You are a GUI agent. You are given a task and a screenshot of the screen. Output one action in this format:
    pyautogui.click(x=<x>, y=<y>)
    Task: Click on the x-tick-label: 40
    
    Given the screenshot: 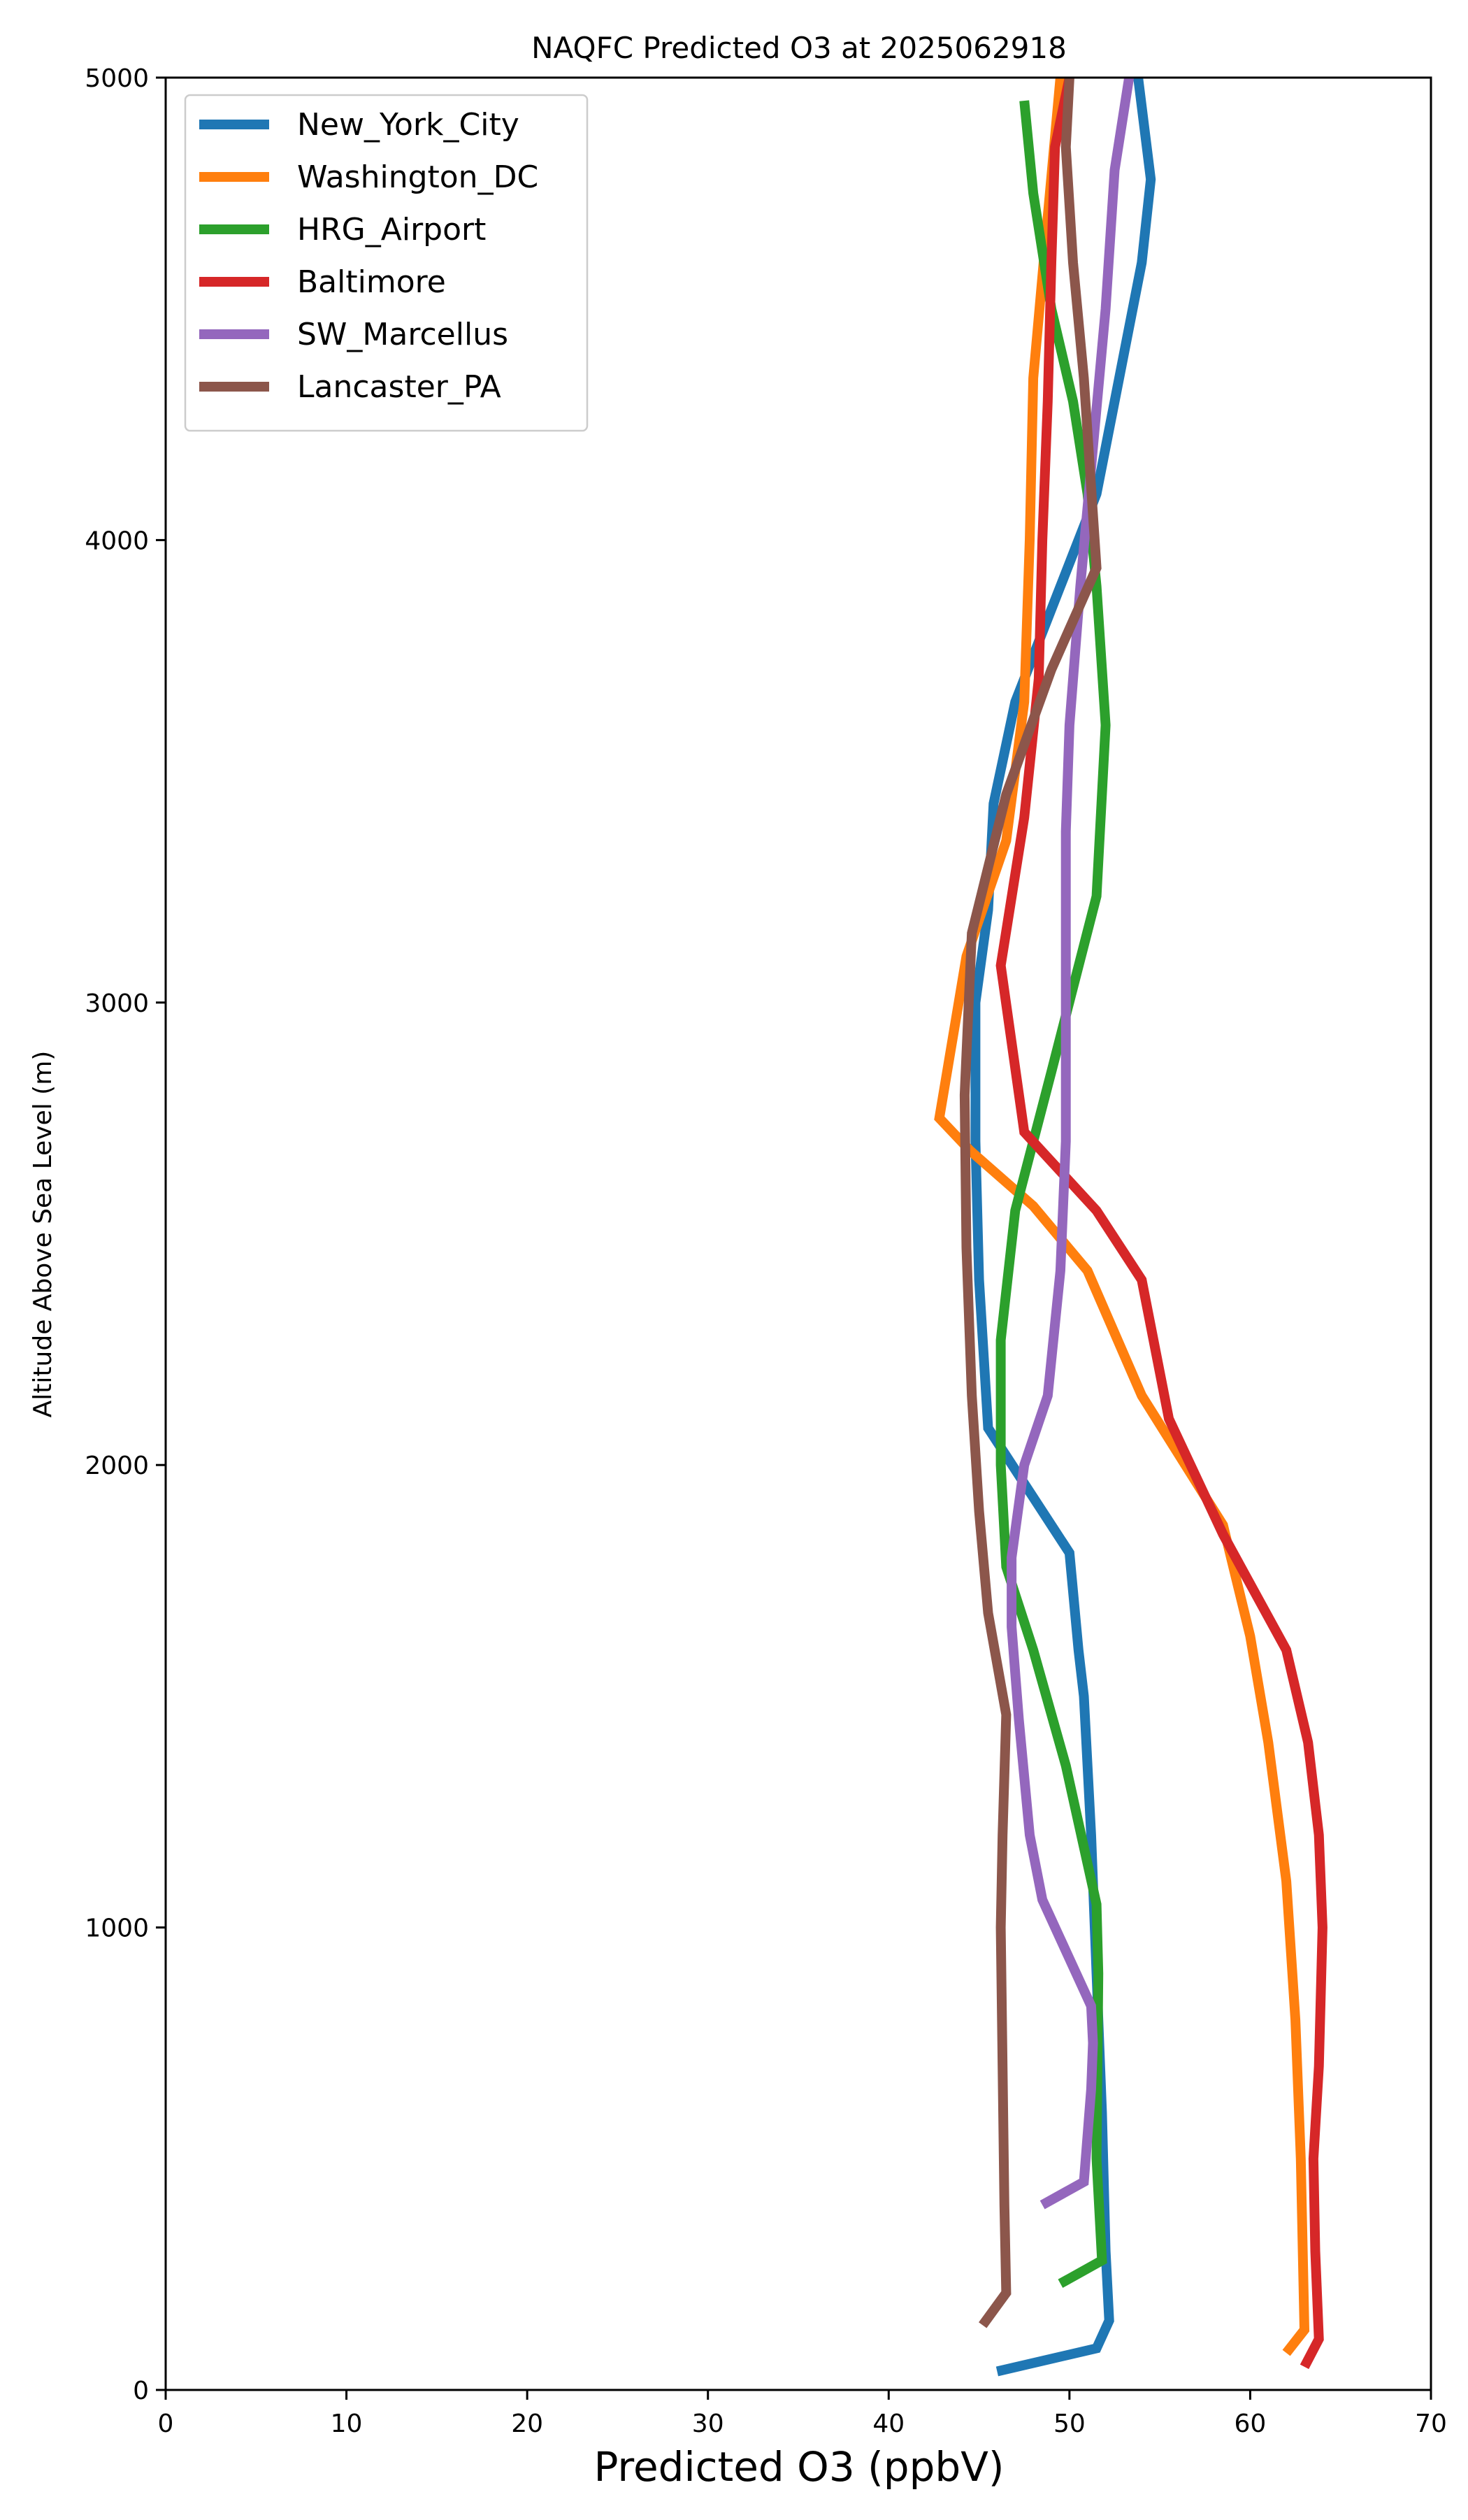 What is the action you would take?
    pyautogui.click(x=888, y=2424)
    